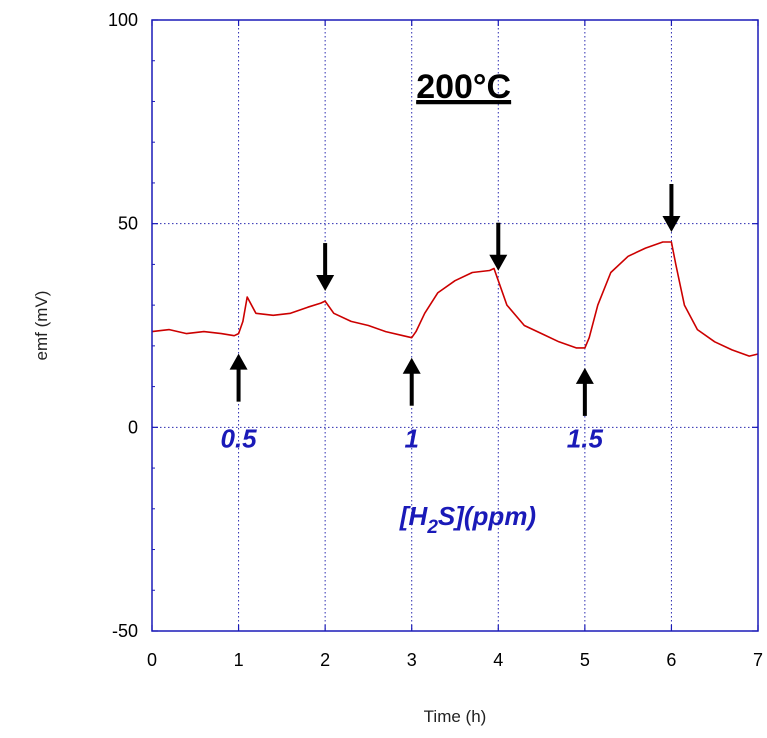 This screenshot has width=767, height=738. Describe the element at coordinates (414, 516) in the screenshot. I see `concentration-label-prefix: [H` at that location.